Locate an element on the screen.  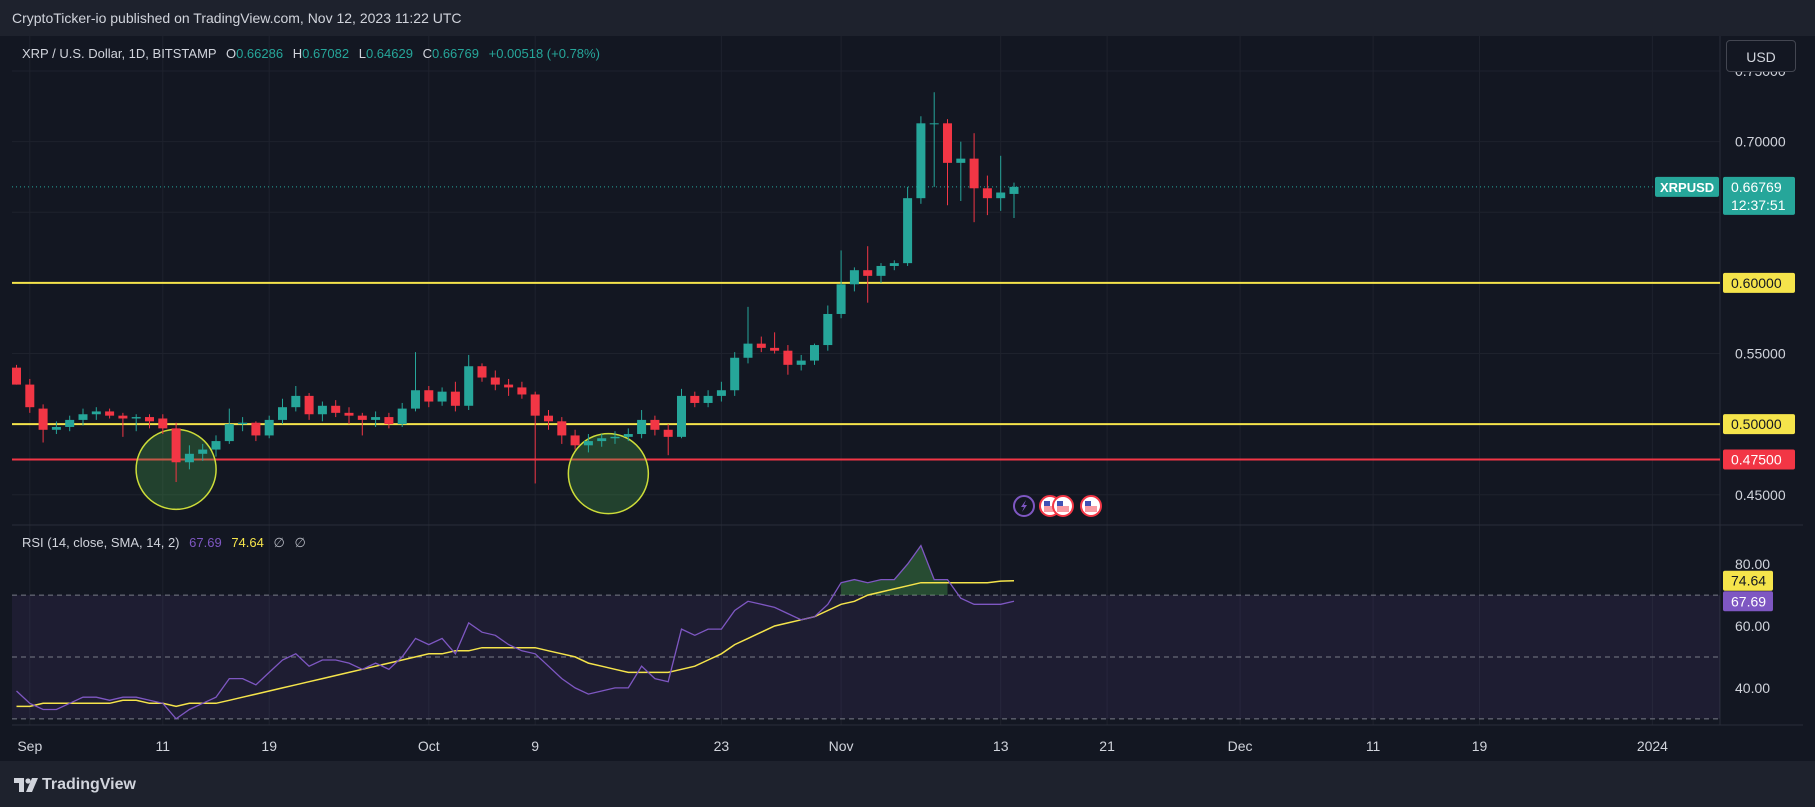
rsi-sma-badge is located at coordinates (1748, 580).